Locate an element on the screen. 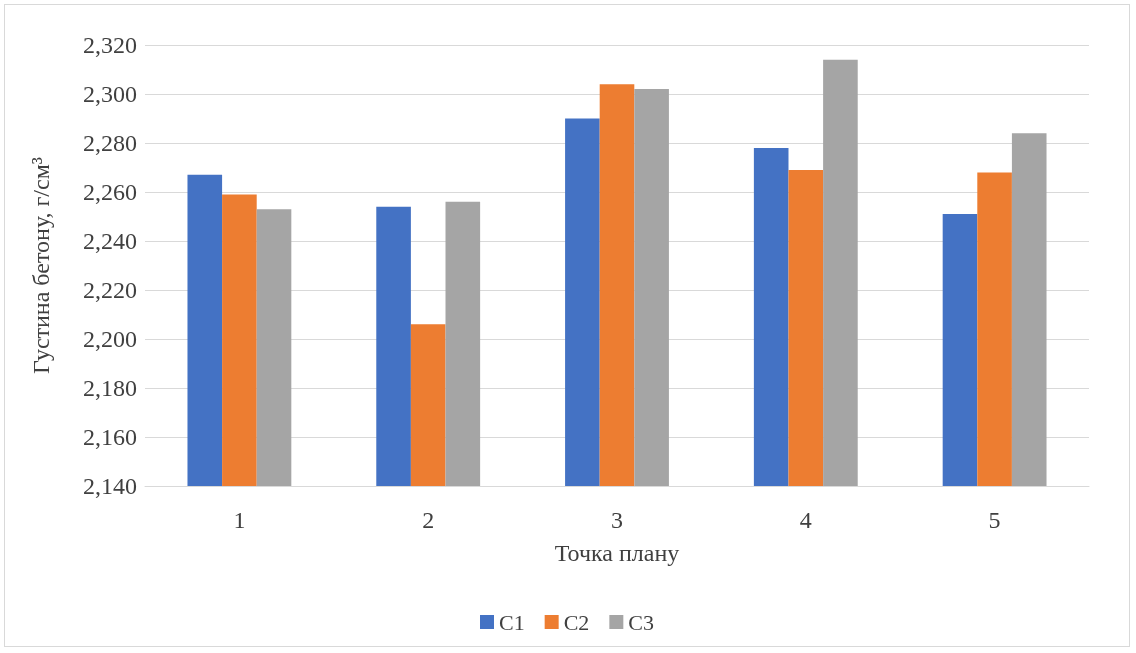  y-tick-label: 2,160 is located at coordinates (110, 437).